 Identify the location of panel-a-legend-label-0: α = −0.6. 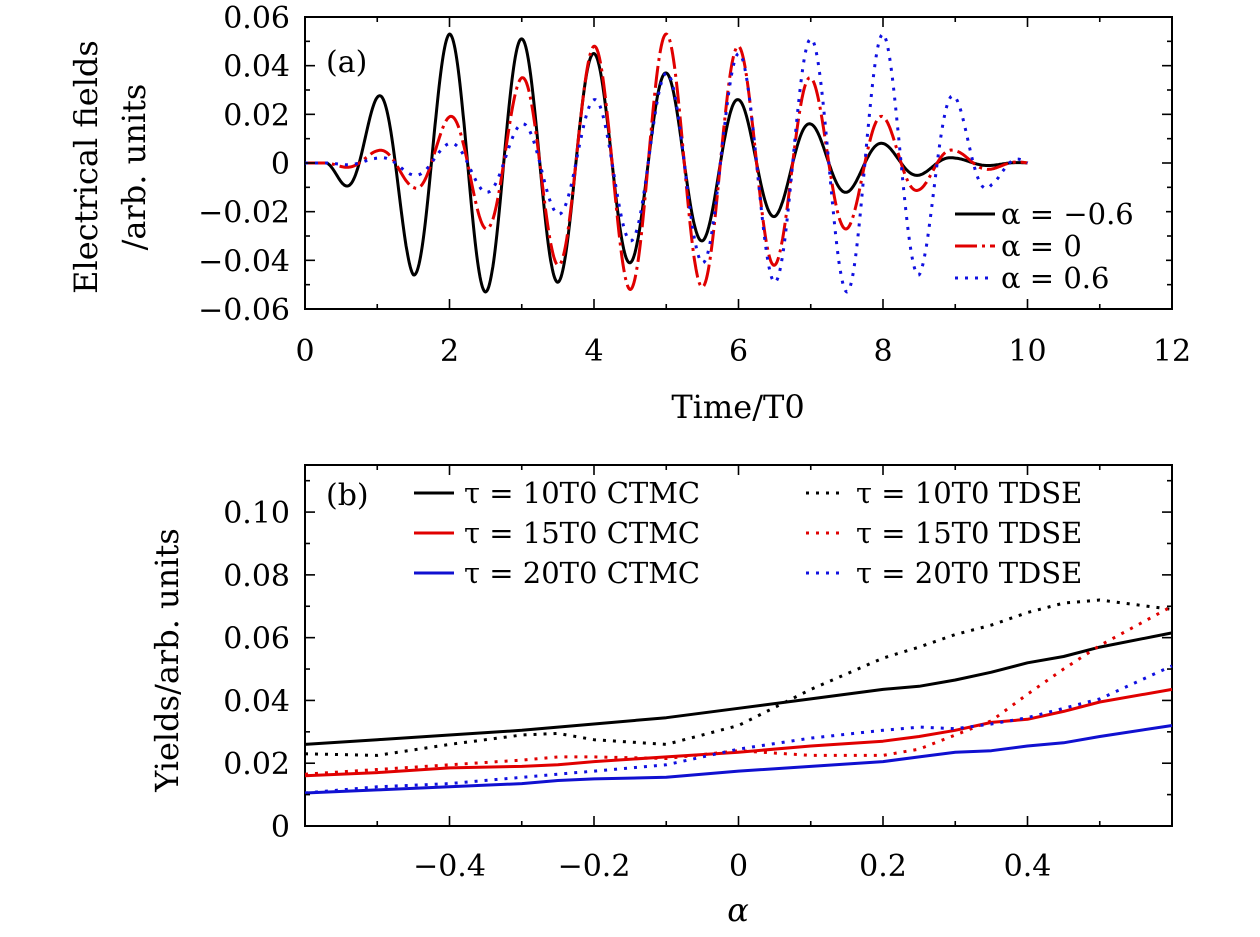
(1067, 214).